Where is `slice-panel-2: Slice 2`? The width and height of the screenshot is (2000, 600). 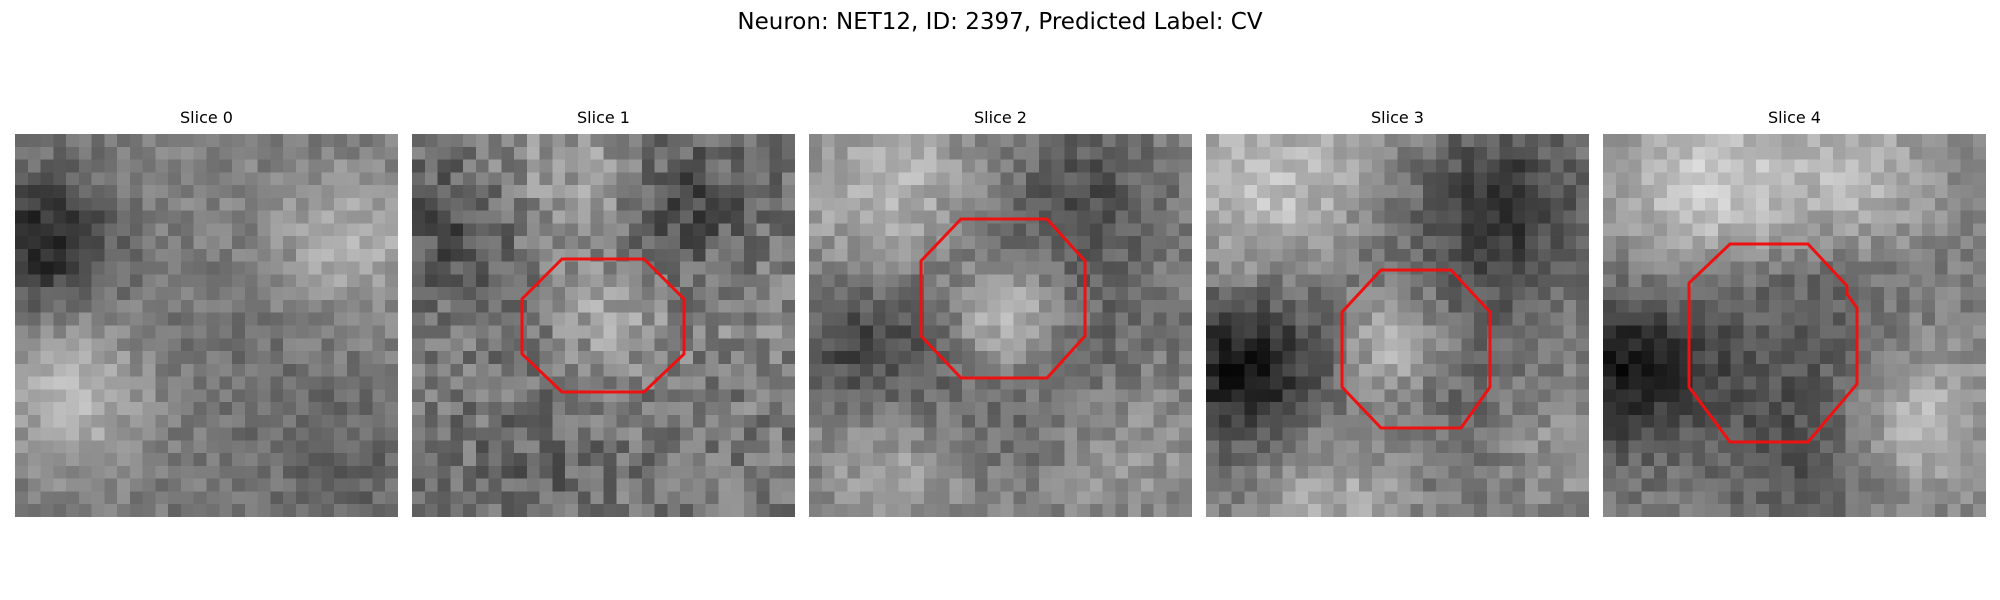 slice-panel-2: Slice 2 is located at coordinates (1000, 312).